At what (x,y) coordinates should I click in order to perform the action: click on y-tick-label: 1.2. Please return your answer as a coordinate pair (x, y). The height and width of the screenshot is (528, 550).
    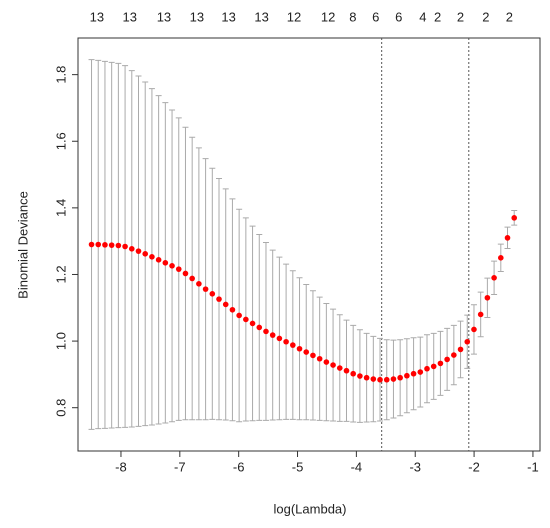
    Looking at the image, I should click on (60, 274).